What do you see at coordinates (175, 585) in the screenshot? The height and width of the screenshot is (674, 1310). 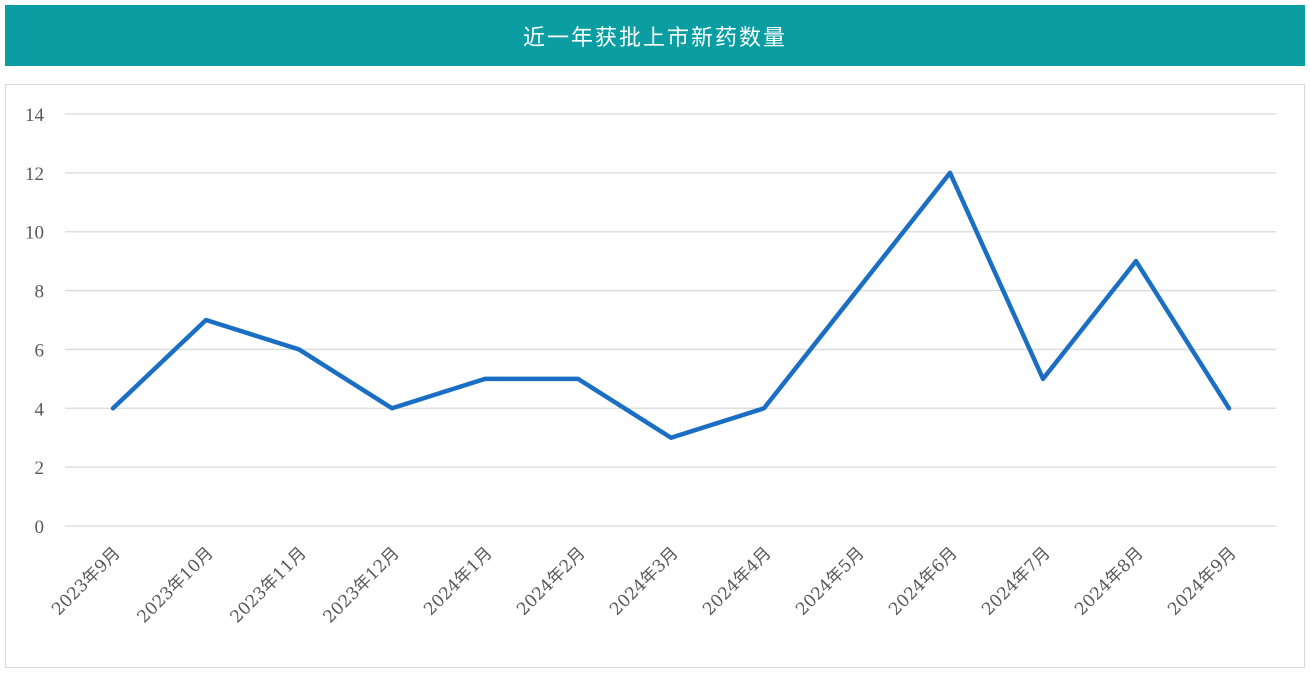 I see `x-tick-label: 2023年10月` at bounding box center [175, 585].